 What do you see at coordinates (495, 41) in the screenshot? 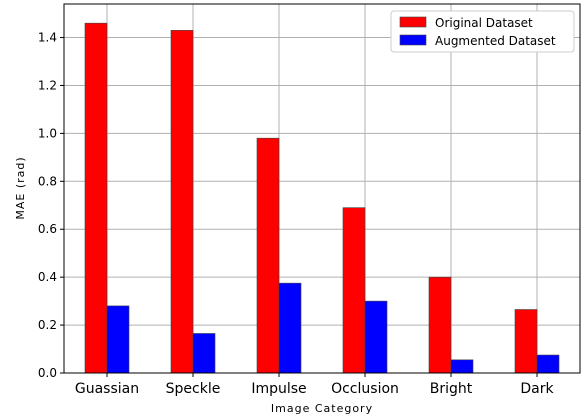
I see `legend-label: Augmented Dataset` at bounding box center [495, 41].